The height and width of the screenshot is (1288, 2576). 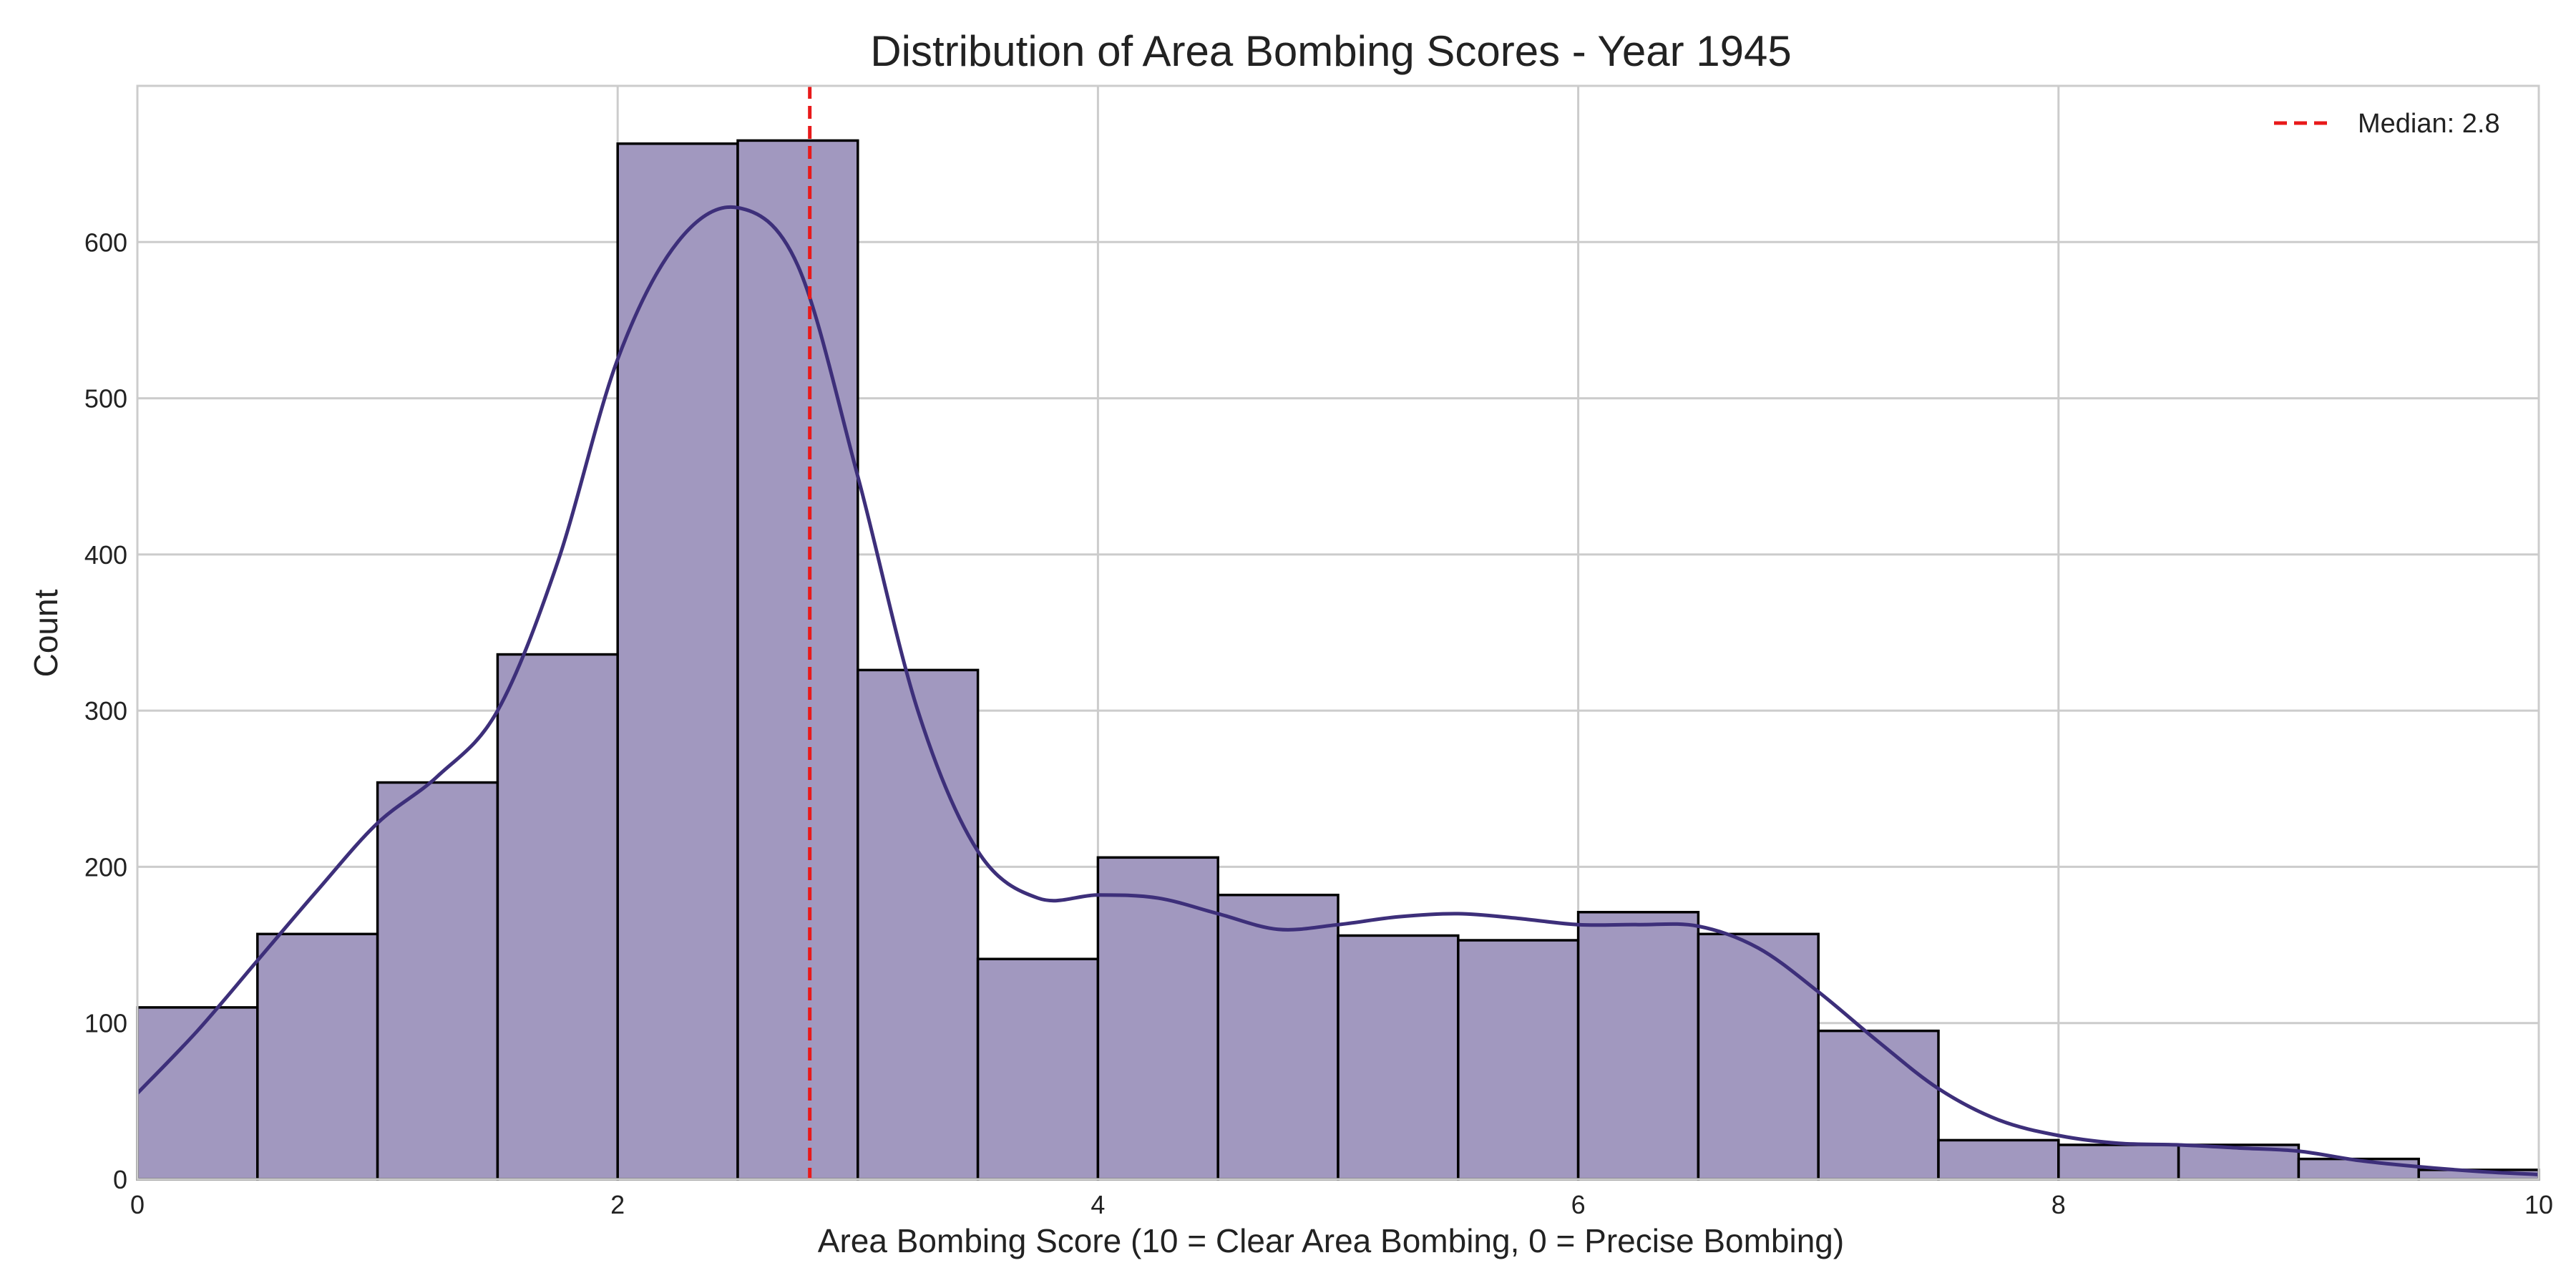 I want to click on legend: Median: 2.8, so click(x=2387, y=124).